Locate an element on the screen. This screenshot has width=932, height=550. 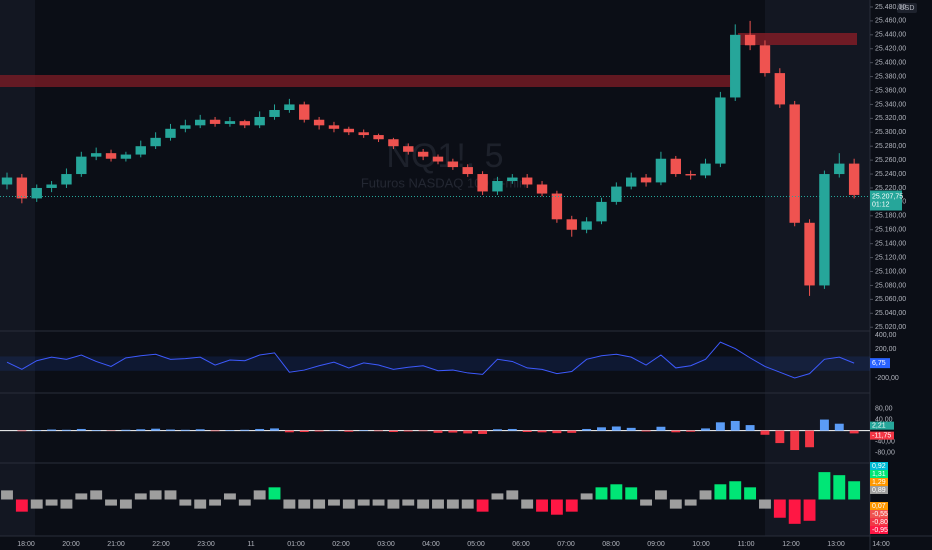
strength-label: 1,29 is located at coordinates (879, 482).